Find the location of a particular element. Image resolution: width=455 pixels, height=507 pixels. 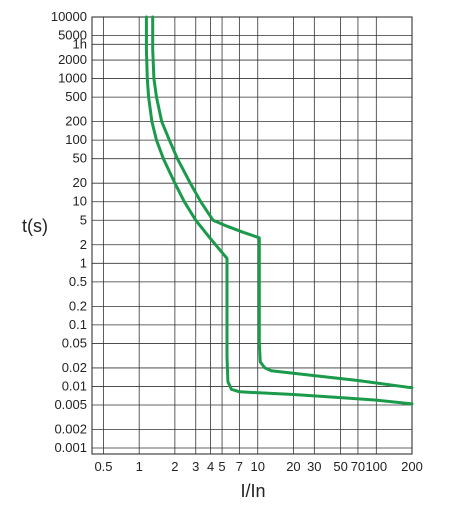

y-tick-label: 5 is located at coordinates (83, 219).